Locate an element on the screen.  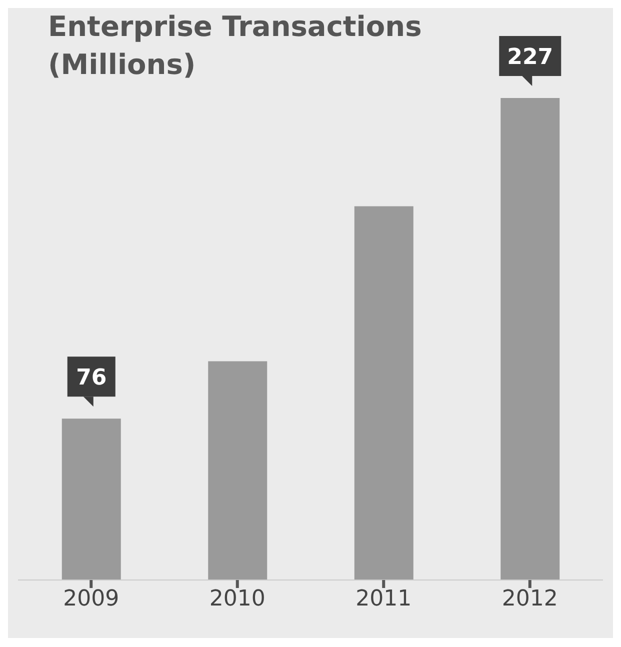
data-label: 227 is located at coordinates (530, 57).